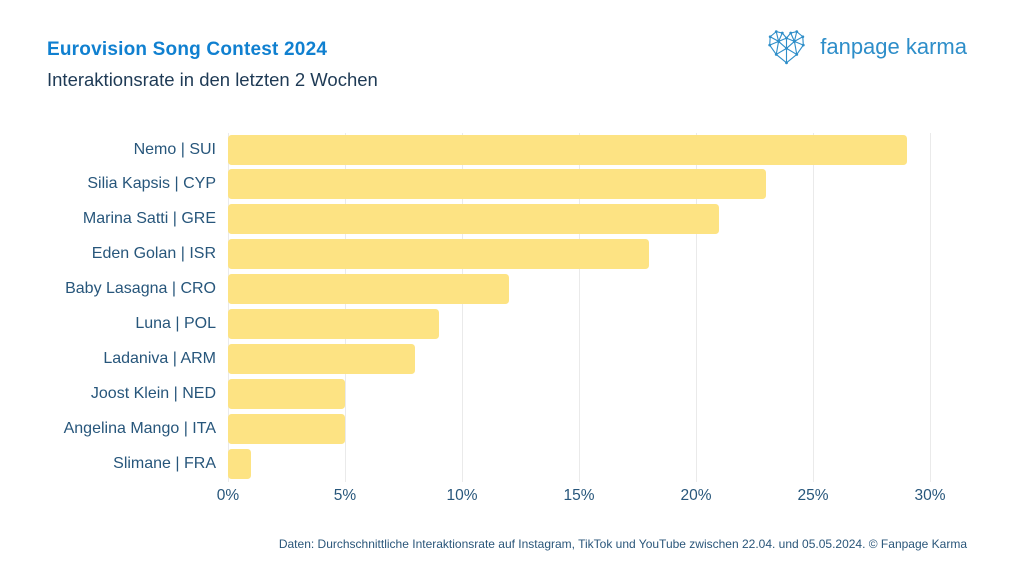 Image resolution: width=1024 pixels, height=576 pixels. What do you see at coordinates (439, 254) in the screenshot?
I see `bar-Eden Golan | ISR` at bounding box center [439, 254].